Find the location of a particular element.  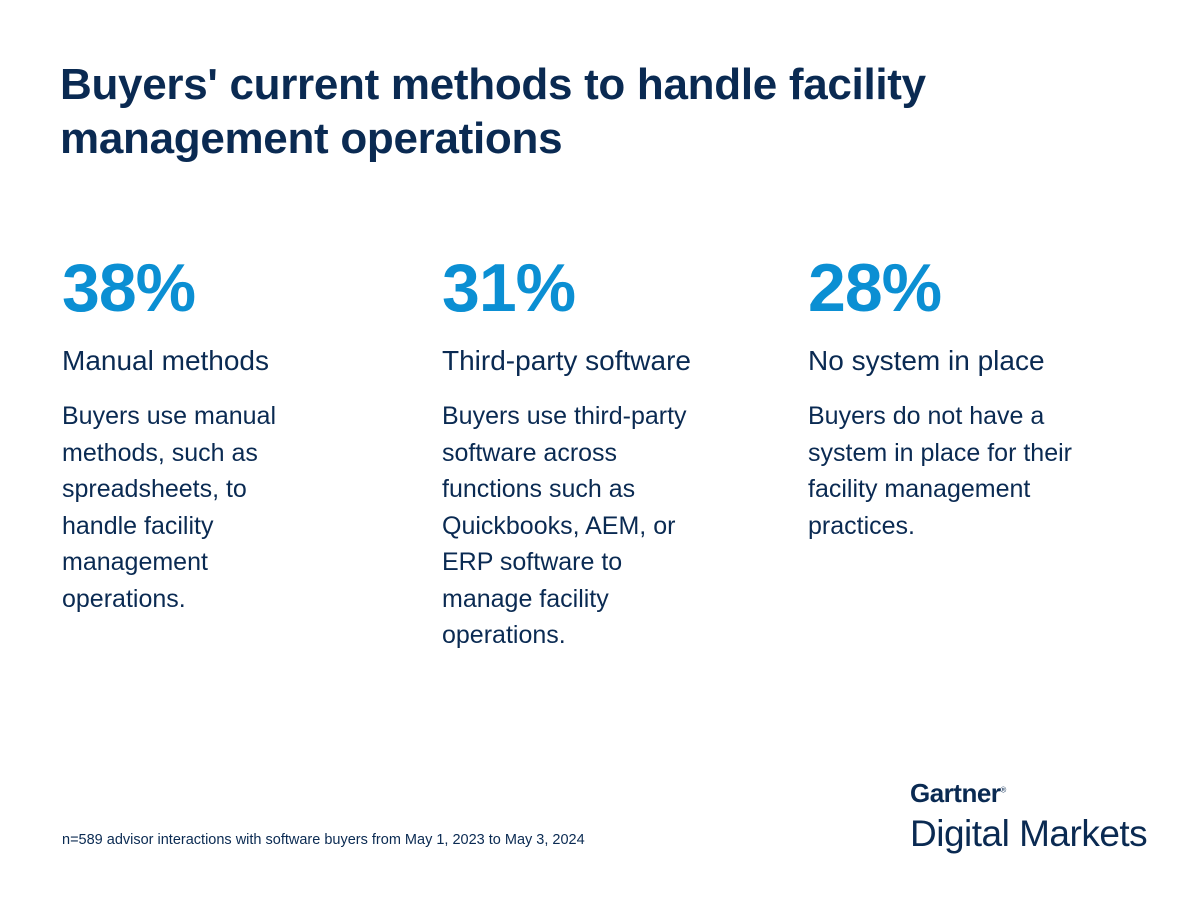

logo-product: Digital Markets is located at coordinates (1029, 833).